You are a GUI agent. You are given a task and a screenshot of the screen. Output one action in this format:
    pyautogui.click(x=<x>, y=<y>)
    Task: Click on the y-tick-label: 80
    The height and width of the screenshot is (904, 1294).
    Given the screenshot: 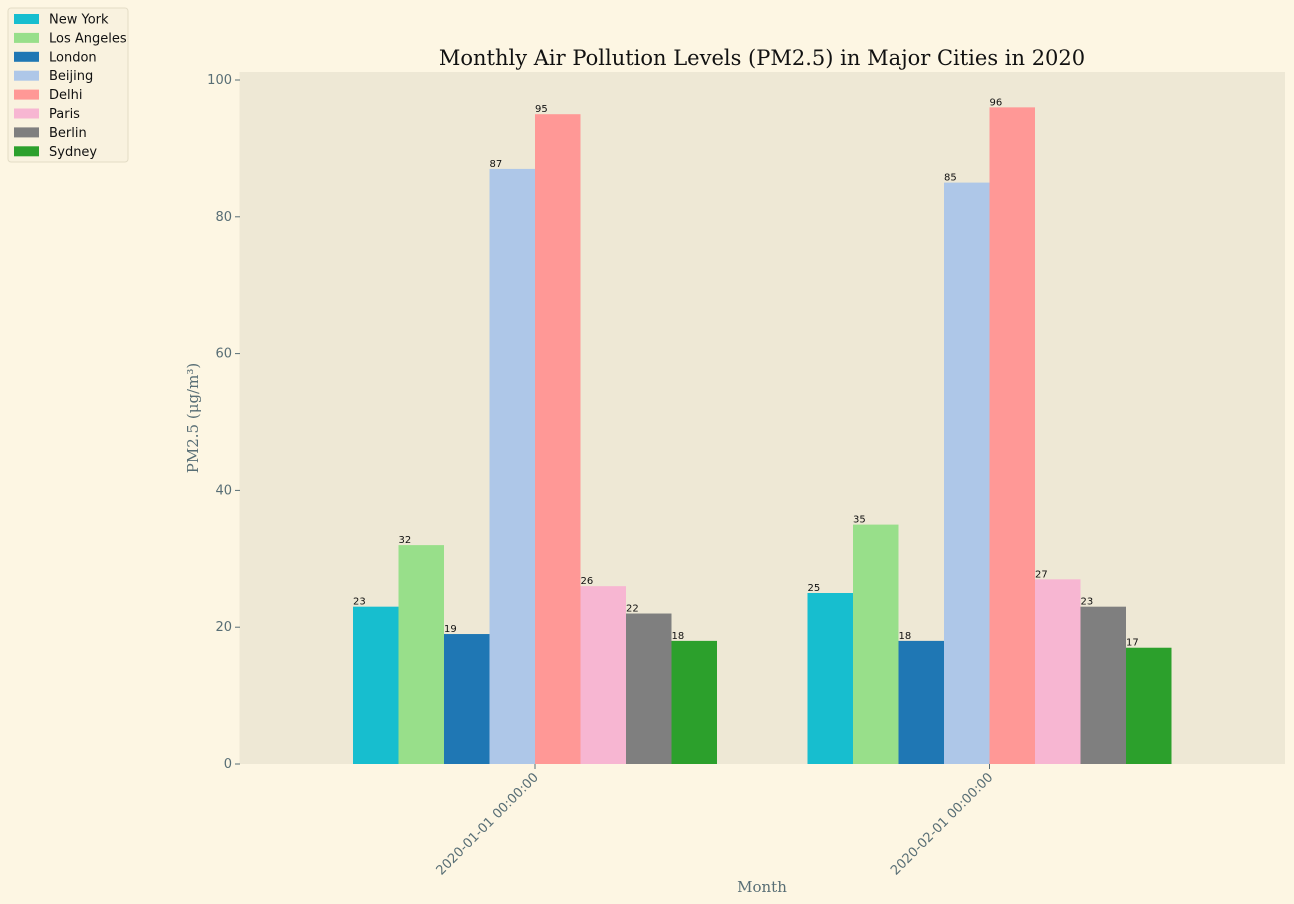 What is the action you would take?
    pyautogui.click(x=223, y=217)
    